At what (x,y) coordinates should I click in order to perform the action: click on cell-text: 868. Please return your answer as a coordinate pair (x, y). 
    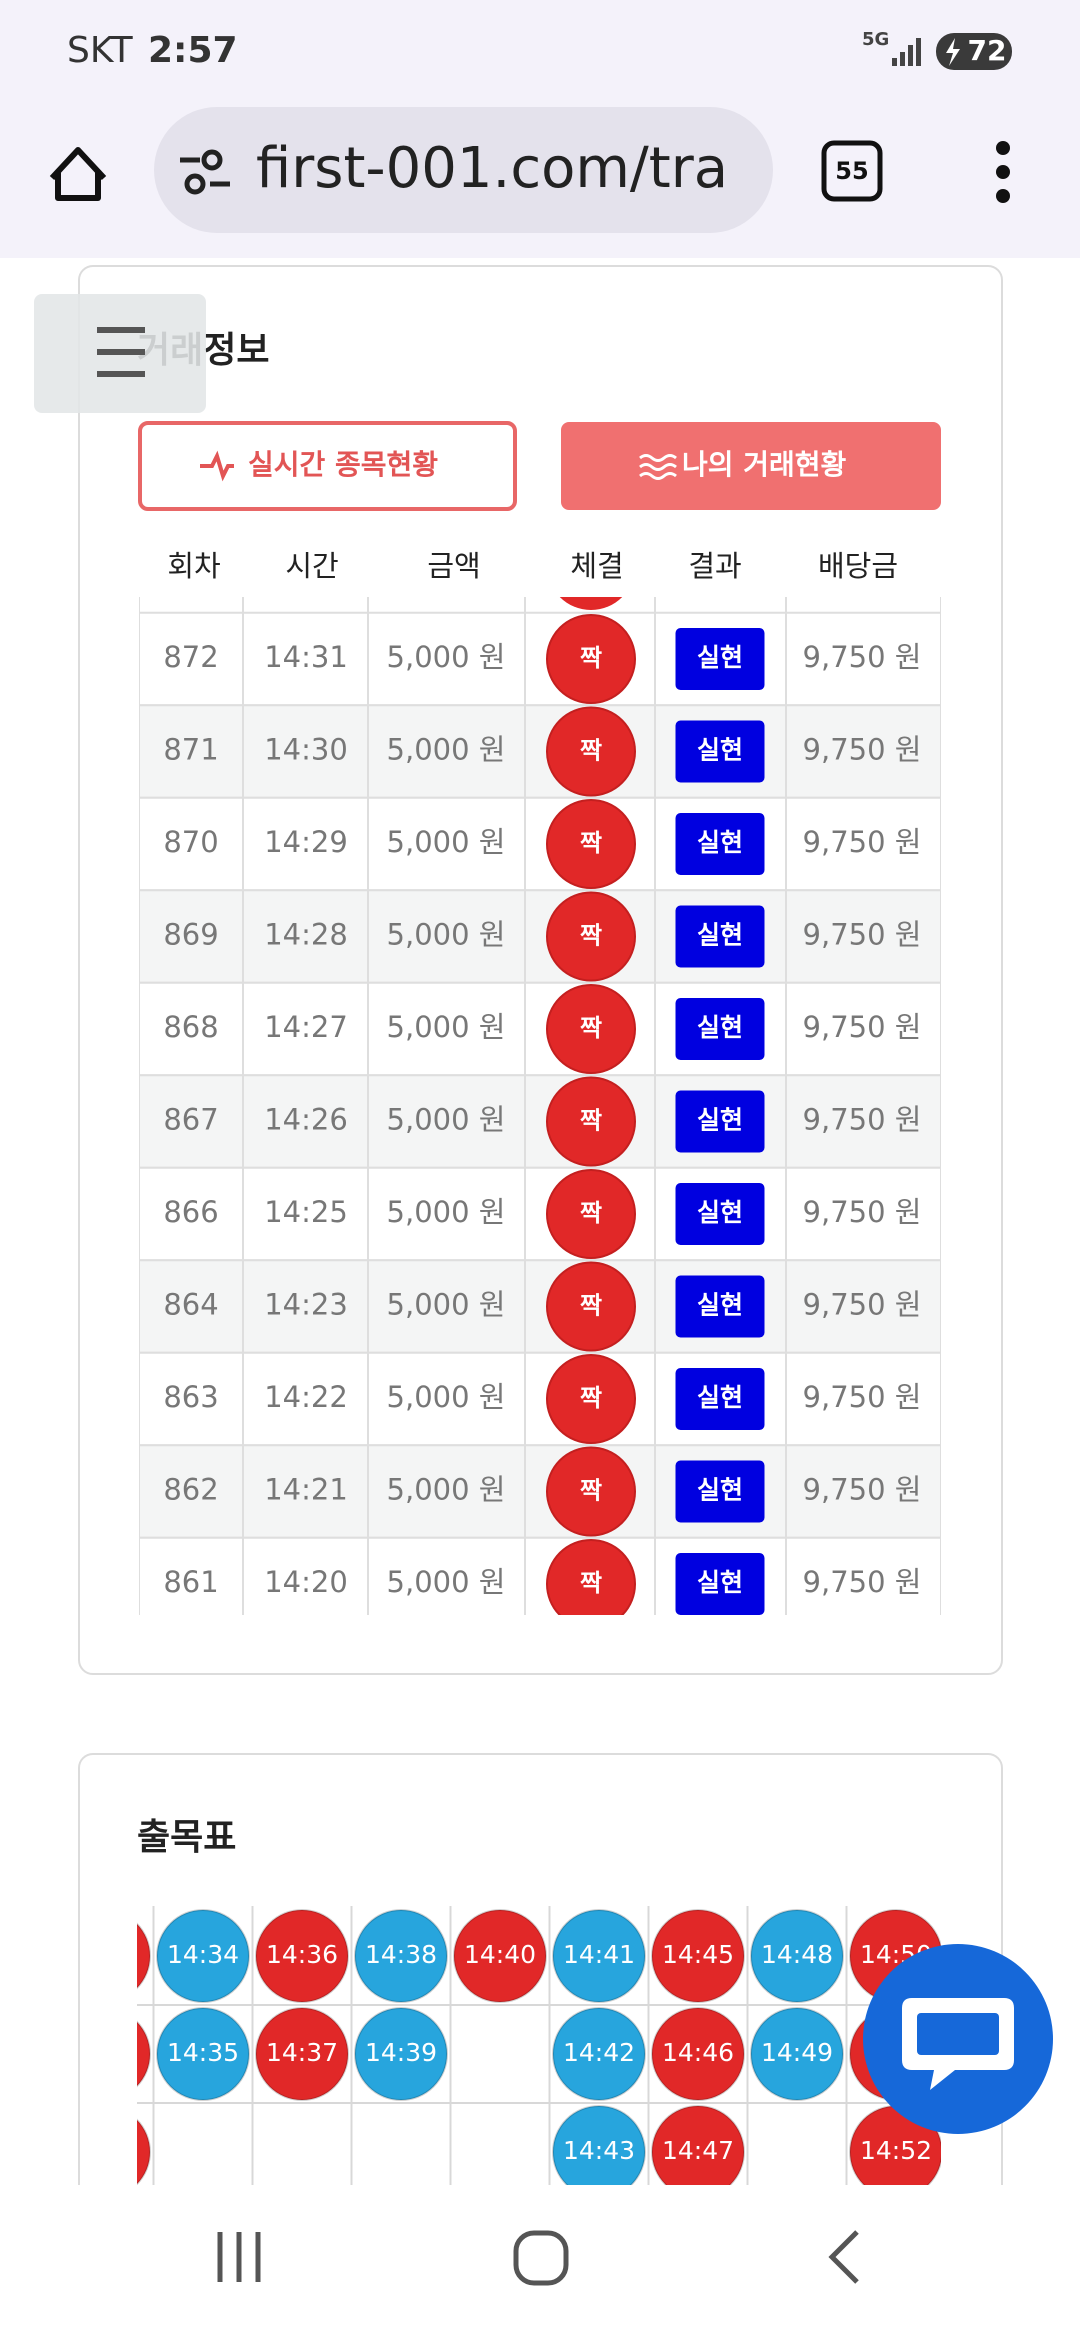
    Looking at the image, I should click on (190, 1027).